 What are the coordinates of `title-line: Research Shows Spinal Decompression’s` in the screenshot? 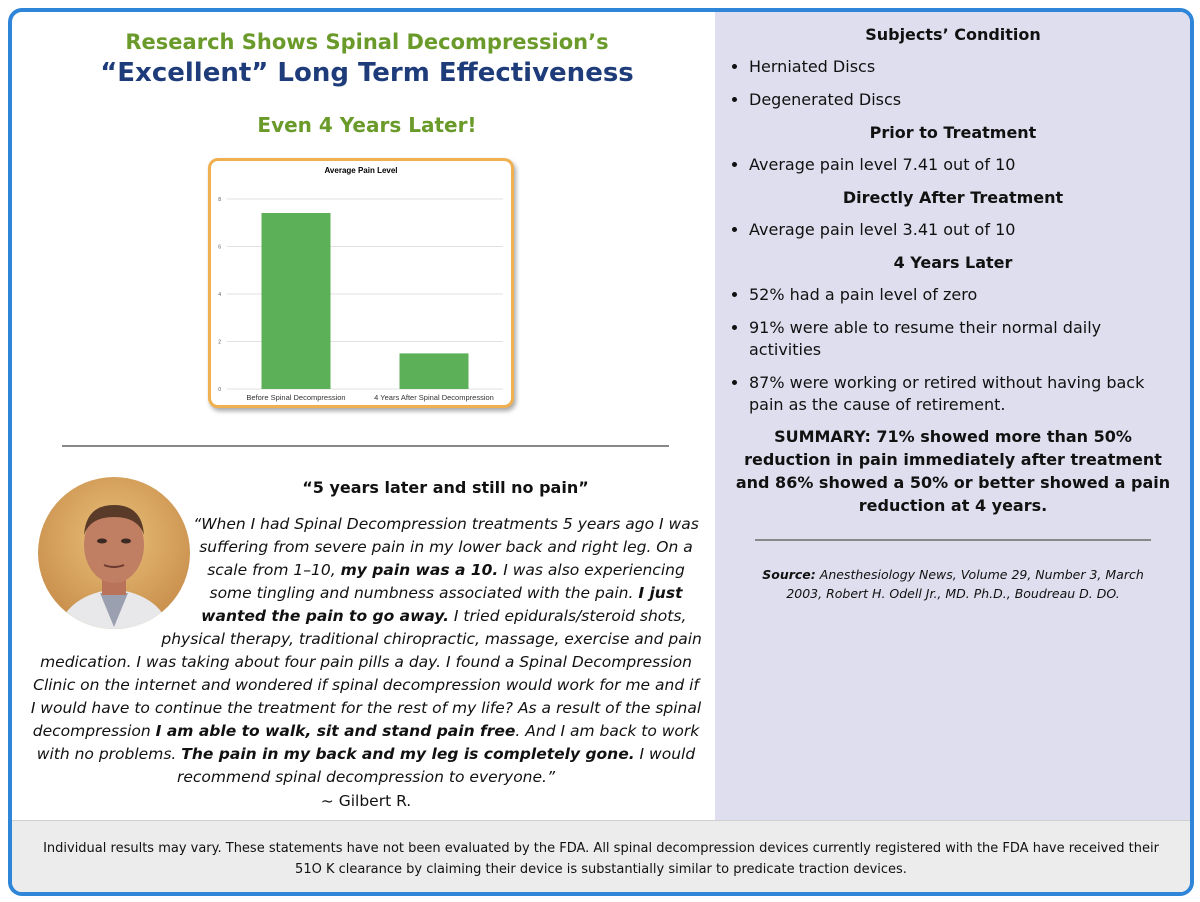 It's located at (367, 42).